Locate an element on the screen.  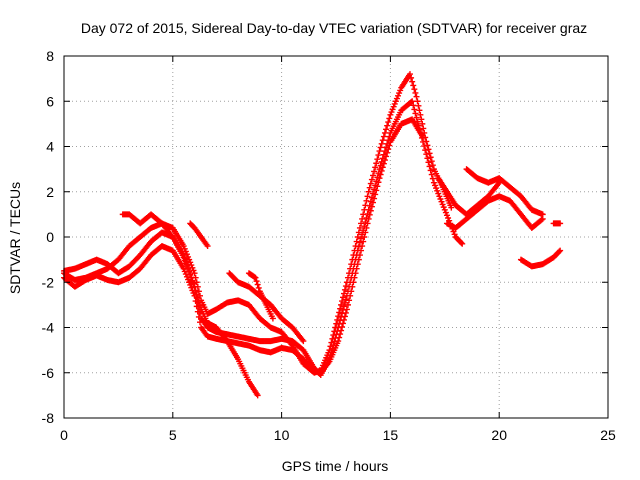
x-tick-label: 15 is located at coordinates (391, 435).